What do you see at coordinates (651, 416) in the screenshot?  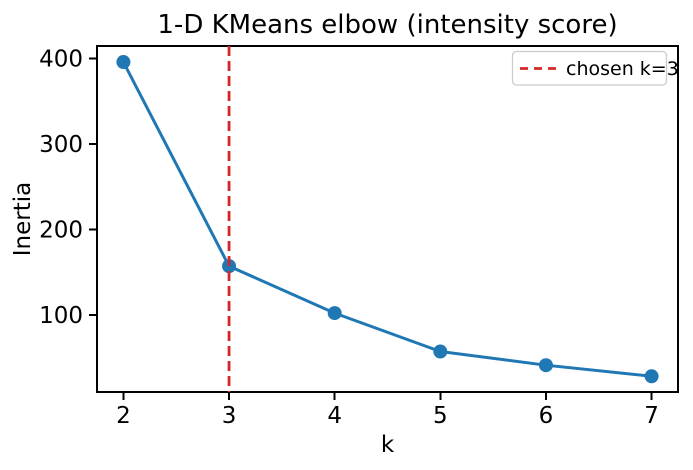 I see `x-tick-label: 7` at bounding box center [651, 416].